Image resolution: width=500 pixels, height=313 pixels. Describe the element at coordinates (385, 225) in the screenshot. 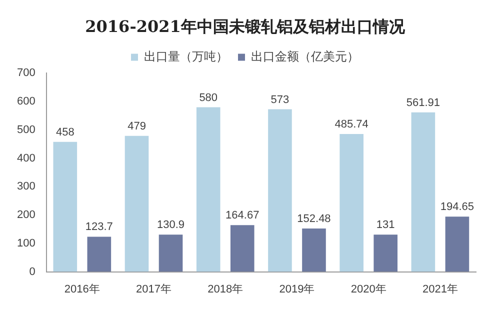

I see `data-label: 131` at that location.